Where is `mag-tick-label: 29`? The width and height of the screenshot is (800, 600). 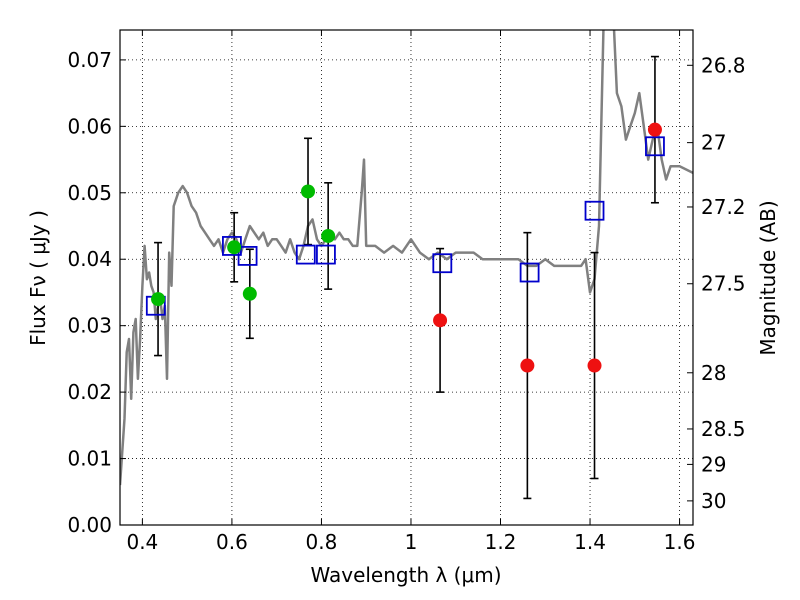 mag-tick-label: 29 is located at coordinates (713, 464).